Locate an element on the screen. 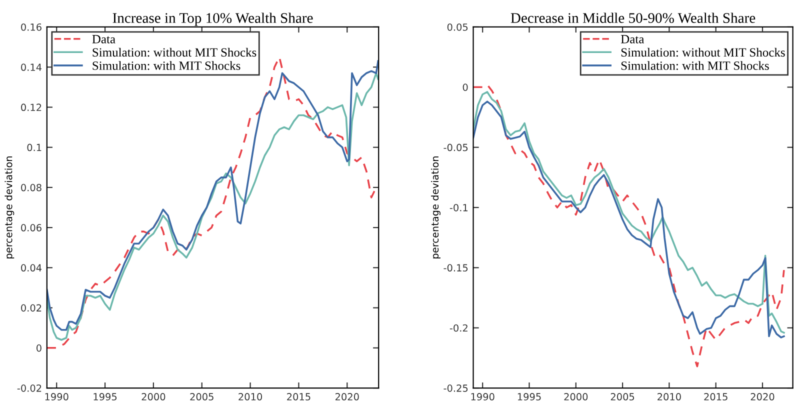 This screenshot has width=809, height=415. y-tick-label: 0.16 is located at coordinates (31, 27).